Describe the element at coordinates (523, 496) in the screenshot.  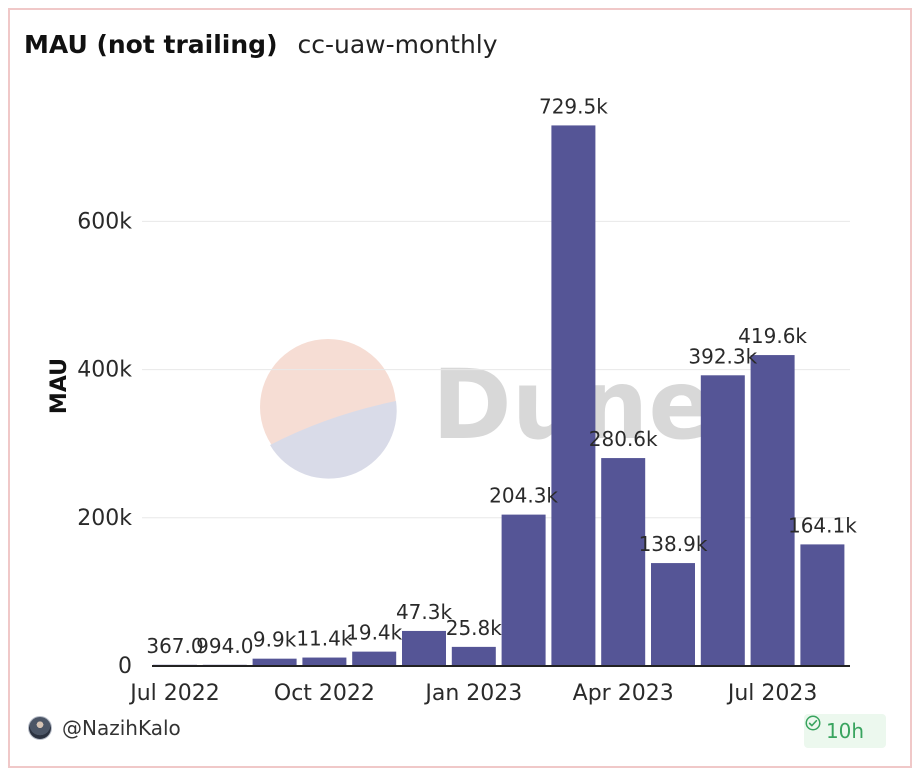
I see `bar-label-2023-02: 204.3k` at that location.